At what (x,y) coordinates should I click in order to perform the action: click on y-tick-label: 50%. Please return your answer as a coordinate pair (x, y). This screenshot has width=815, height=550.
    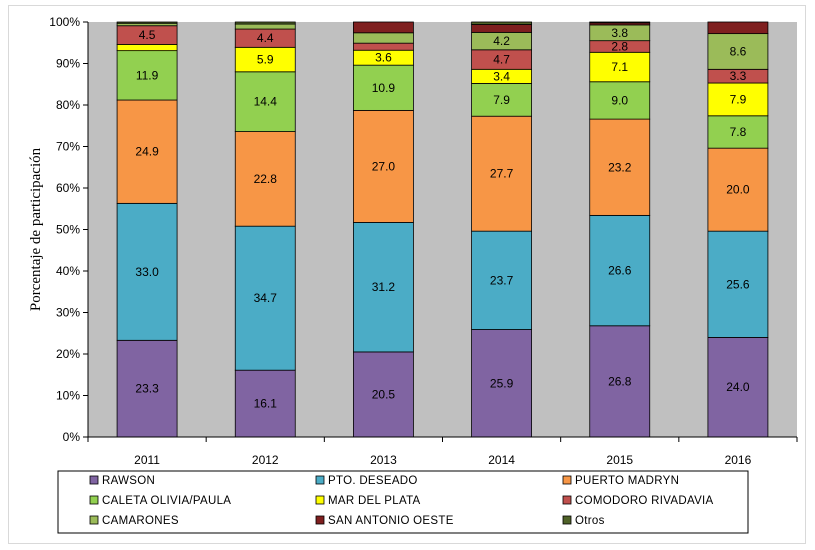
    Looking at the image, I should click on (68, 230).